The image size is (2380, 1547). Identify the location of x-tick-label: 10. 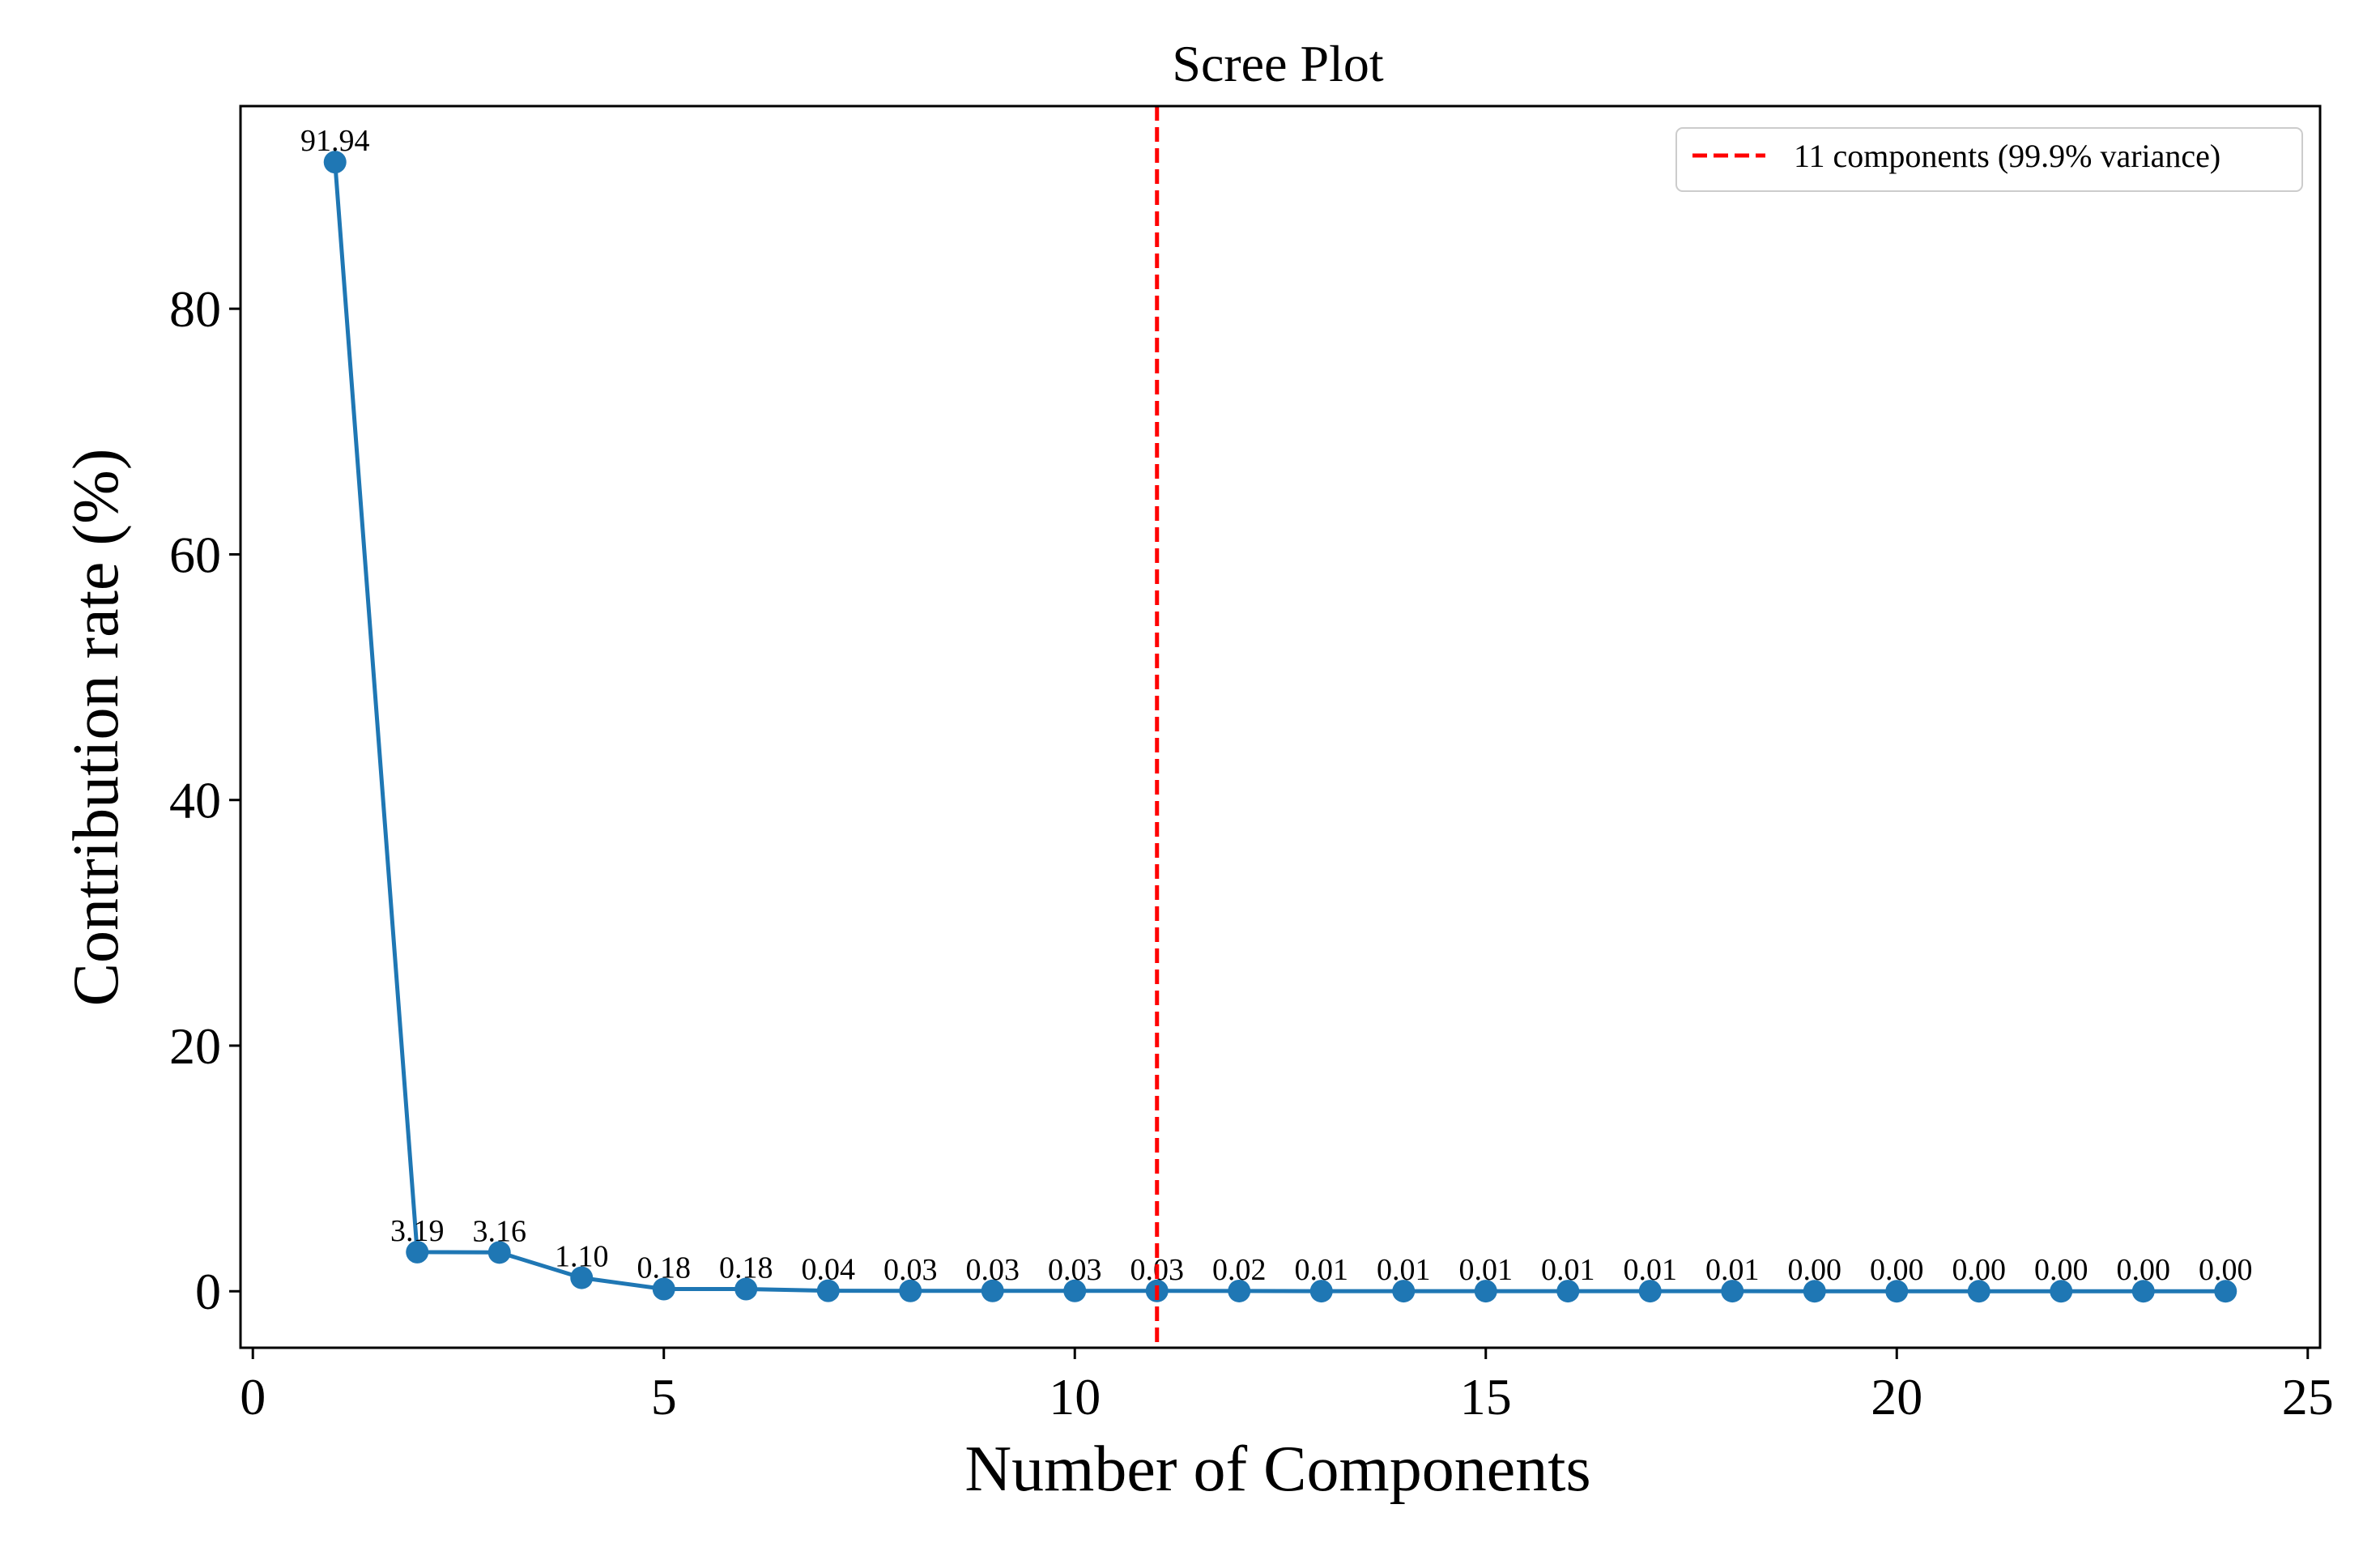
(1075, 1397).